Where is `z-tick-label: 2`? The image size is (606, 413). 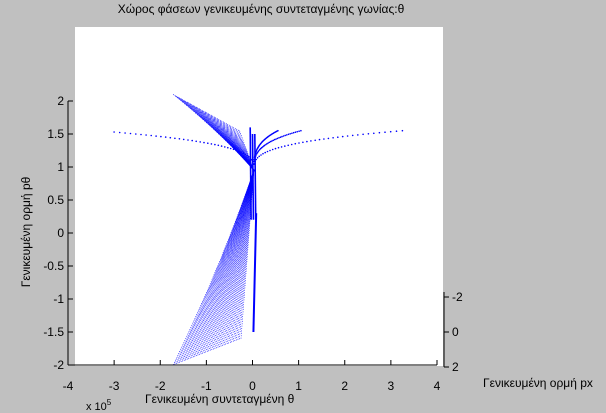
z-tick-label: 2 is located at coordinates (455, 367).